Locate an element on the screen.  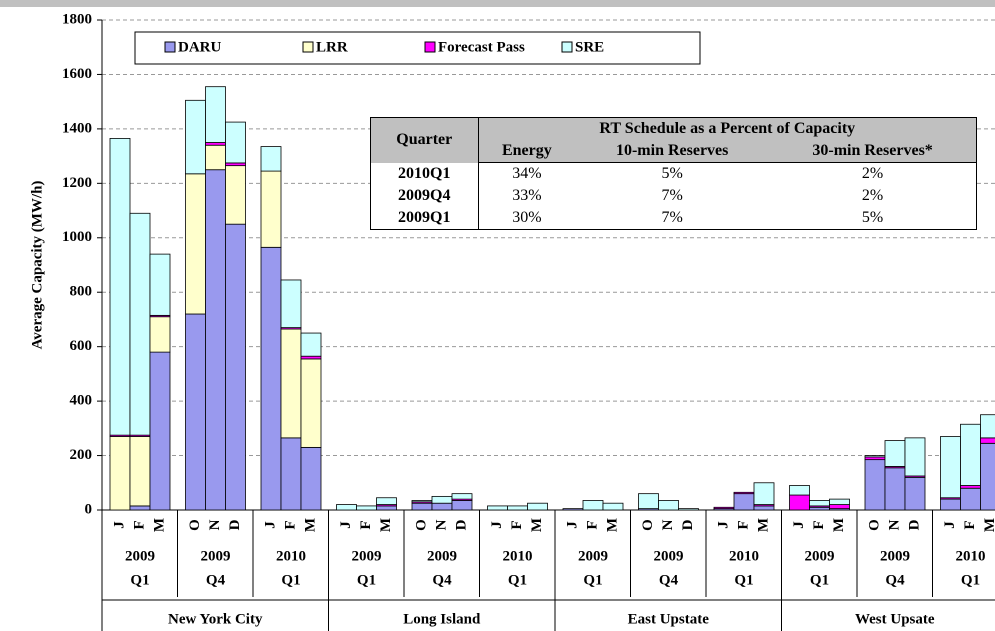
table-row: 2010Q1 34% 5% 2% is located at coordinates (673, 173).